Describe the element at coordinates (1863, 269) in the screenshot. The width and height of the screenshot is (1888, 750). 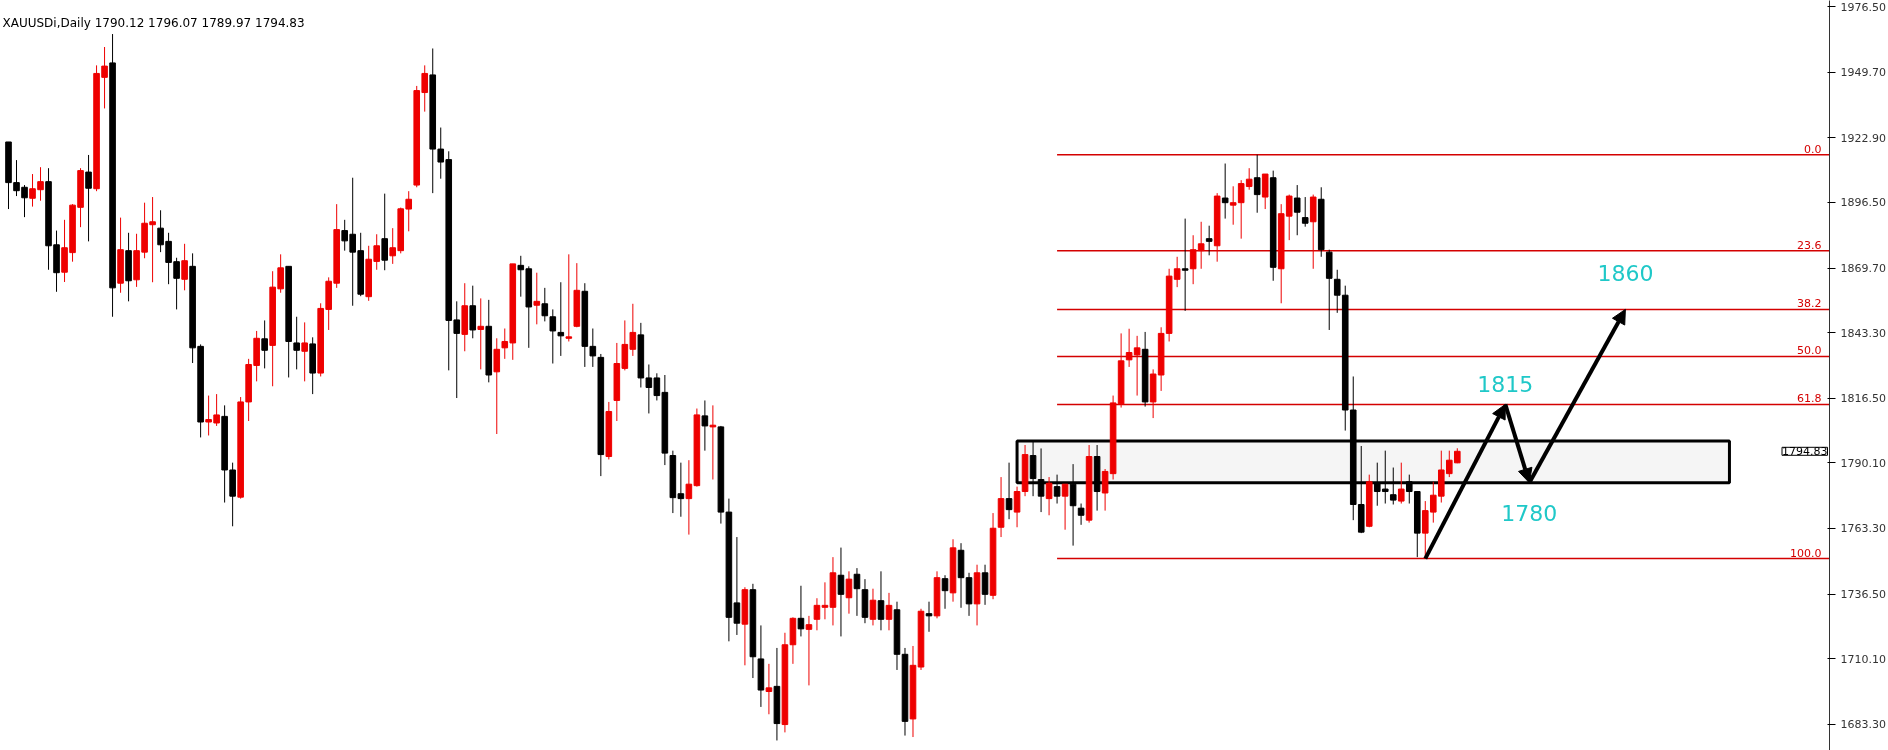
I see `y-tick-label: 1869.70` at that location.